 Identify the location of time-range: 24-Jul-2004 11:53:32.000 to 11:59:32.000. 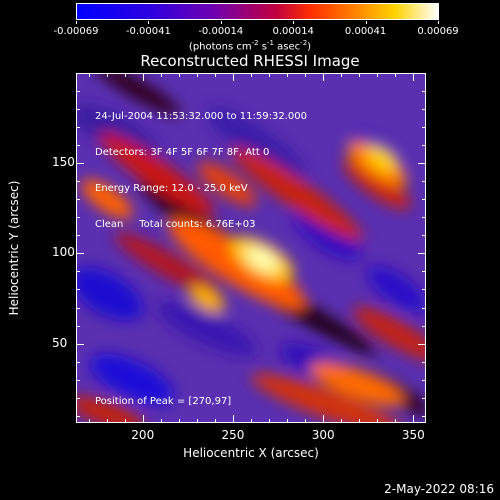
(201, 116).